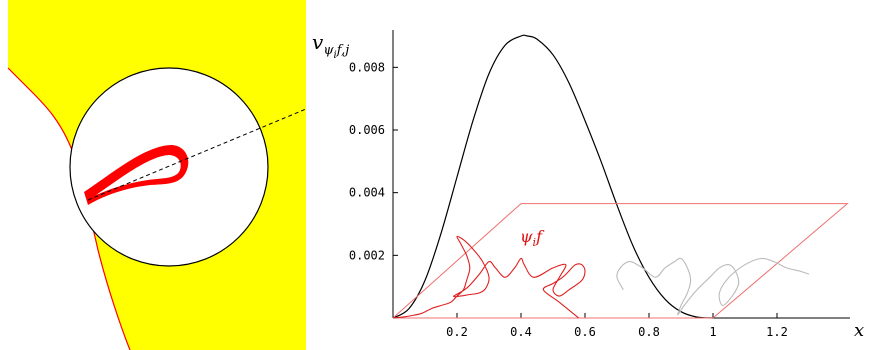 The width and height of the screenshot is (871, 350). What do you see at coordinates (521, 332) in the screenshot?
I see `x-tick-label: 0.4` at bounding box center [521, 332].